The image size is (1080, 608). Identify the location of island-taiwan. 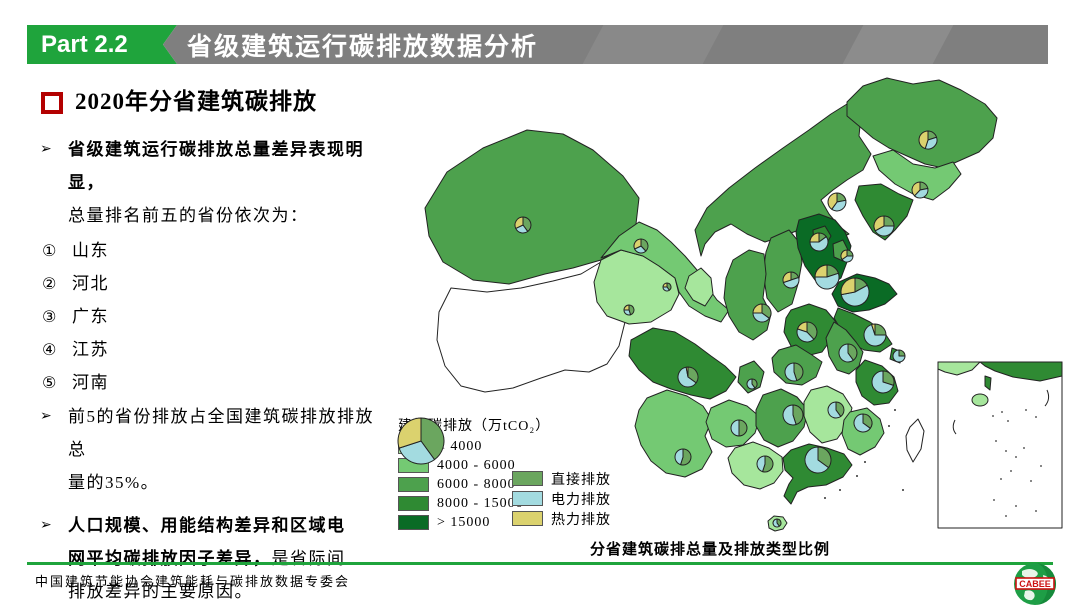
(915, 440).